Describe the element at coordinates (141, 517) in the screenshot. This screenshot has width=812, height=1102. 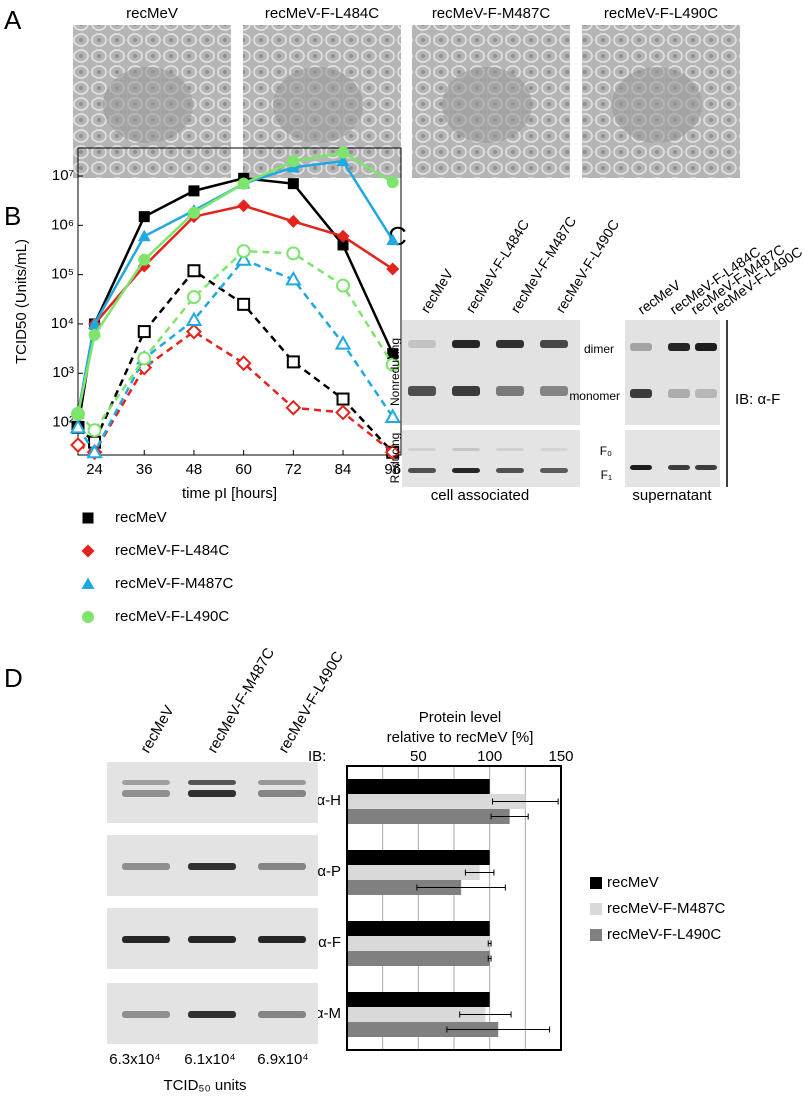
I see `legend-label: recMeV` at that location.